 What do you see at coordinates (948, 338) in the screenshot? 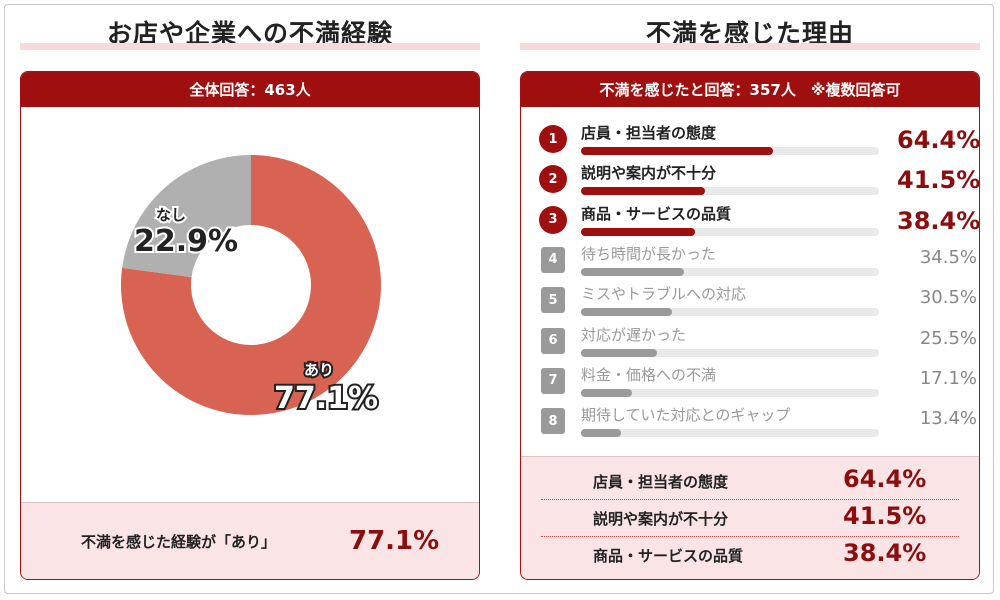
I see `rank-value: 25.5%` at bounding box center [948, 338].